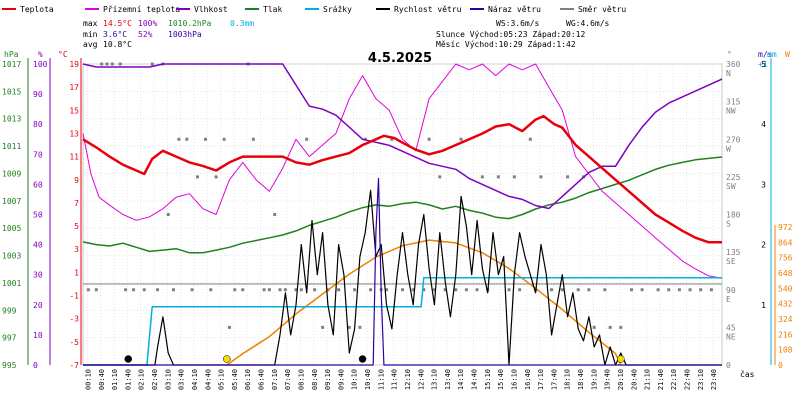  Describe the element at coordinates (765, 54) in the screenshot. I see `ms-axis-title: m/s` at that location.